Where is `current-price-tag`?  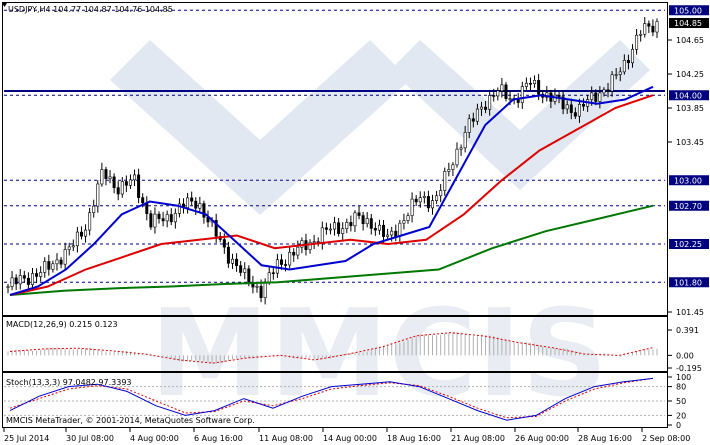
current-price-tag is located at coordinates (689, 23).